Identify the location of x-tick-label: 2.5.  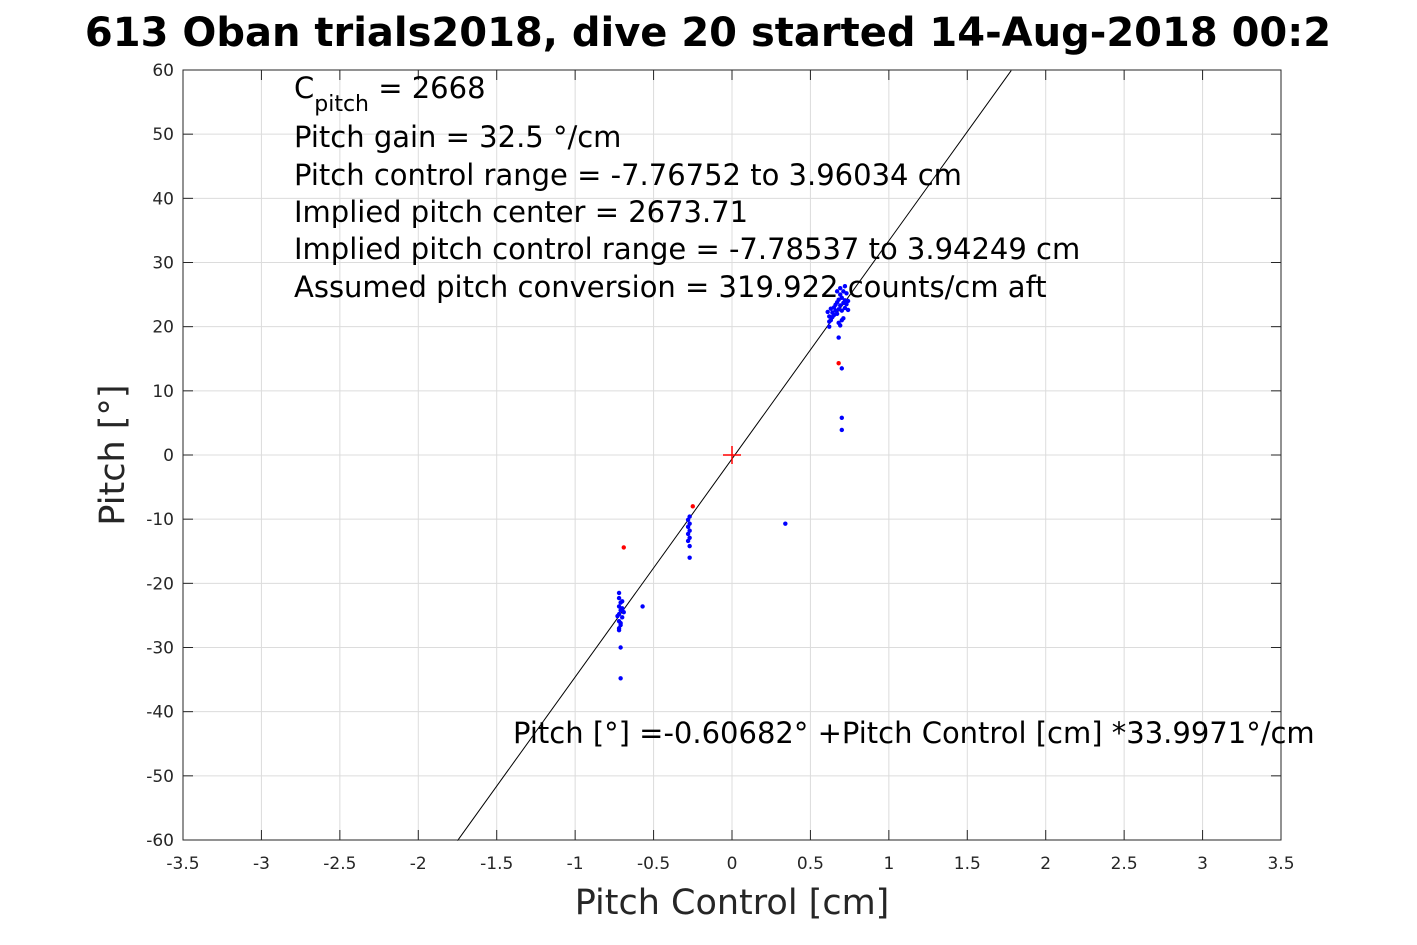
(1124, 864).